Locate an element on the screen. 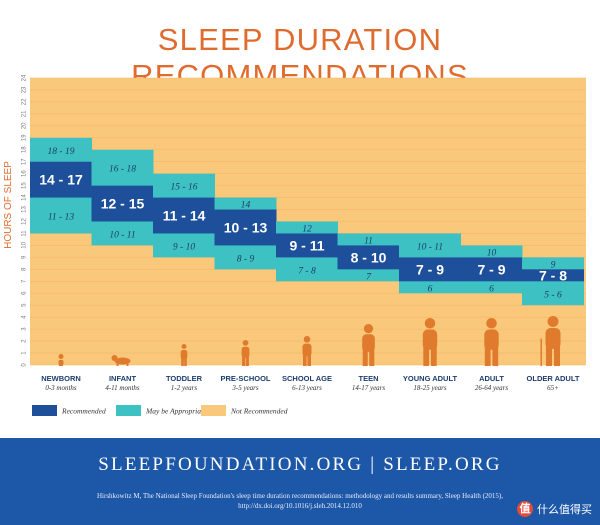 Image resolution: width=600 pixels, height=525 pixels. category-name: ADULT is located at coordinates (491, 378).